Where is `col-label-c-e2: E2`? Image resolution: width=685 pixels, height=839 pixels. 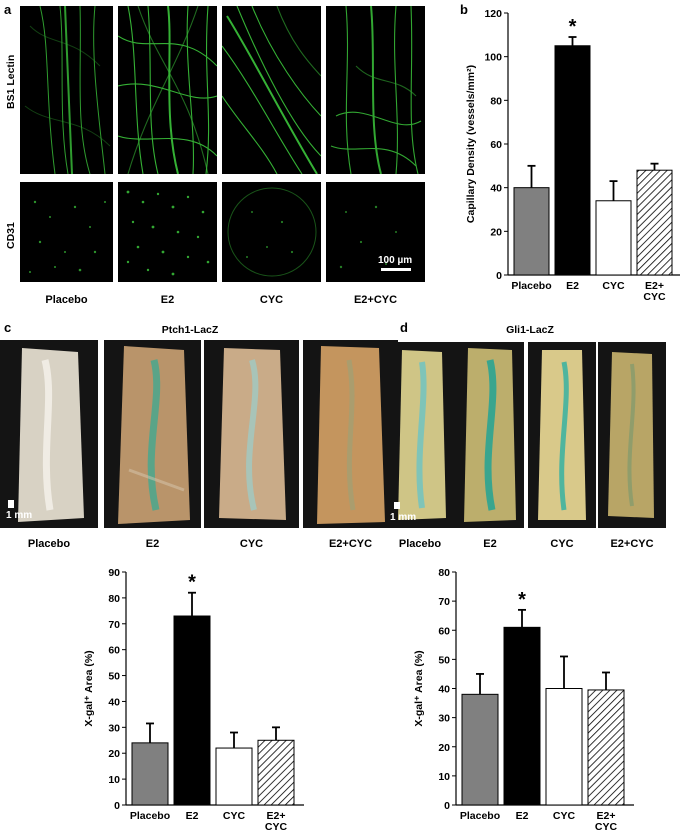 col-label-c-e2: E2 is located at coordinates (152, 544).